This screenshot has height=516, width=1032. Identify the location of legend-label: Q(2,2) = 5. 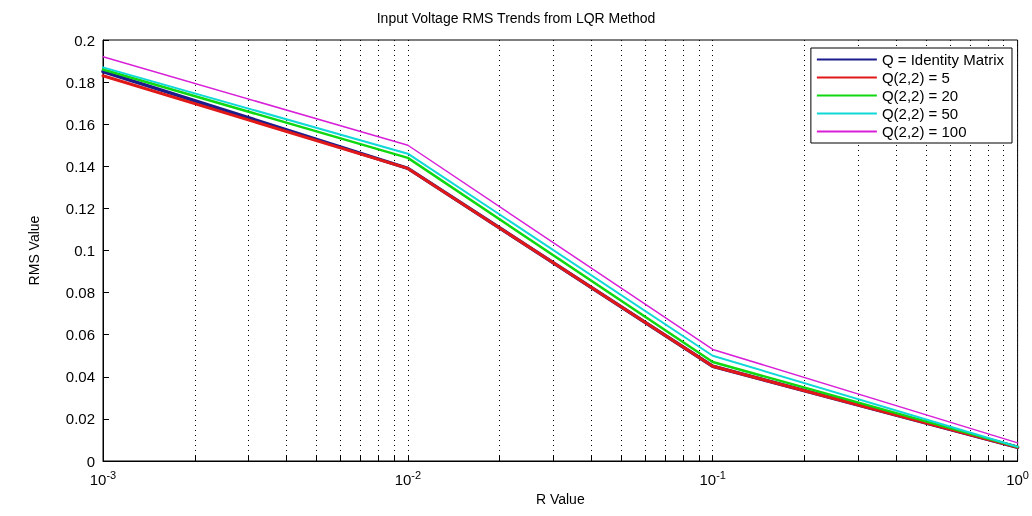
(915, 77).